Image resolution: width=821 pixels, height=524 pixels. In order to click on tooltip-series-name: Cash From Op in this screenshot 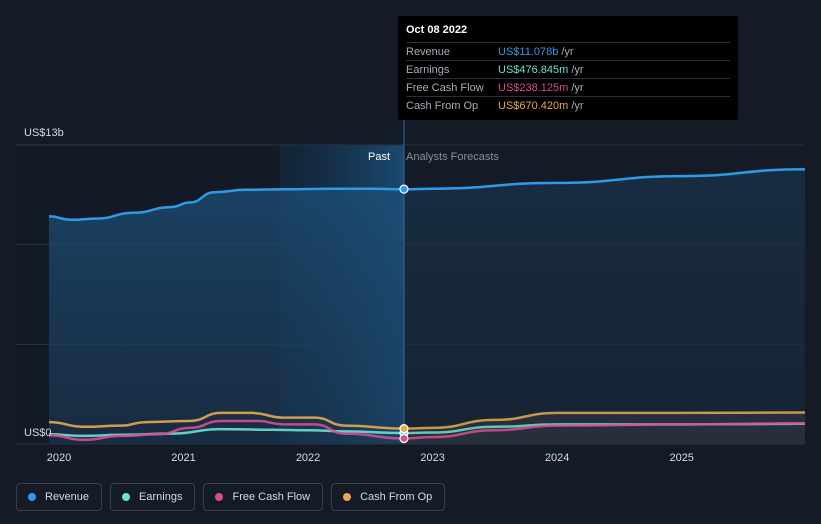, I will do `click(442, 105)`.